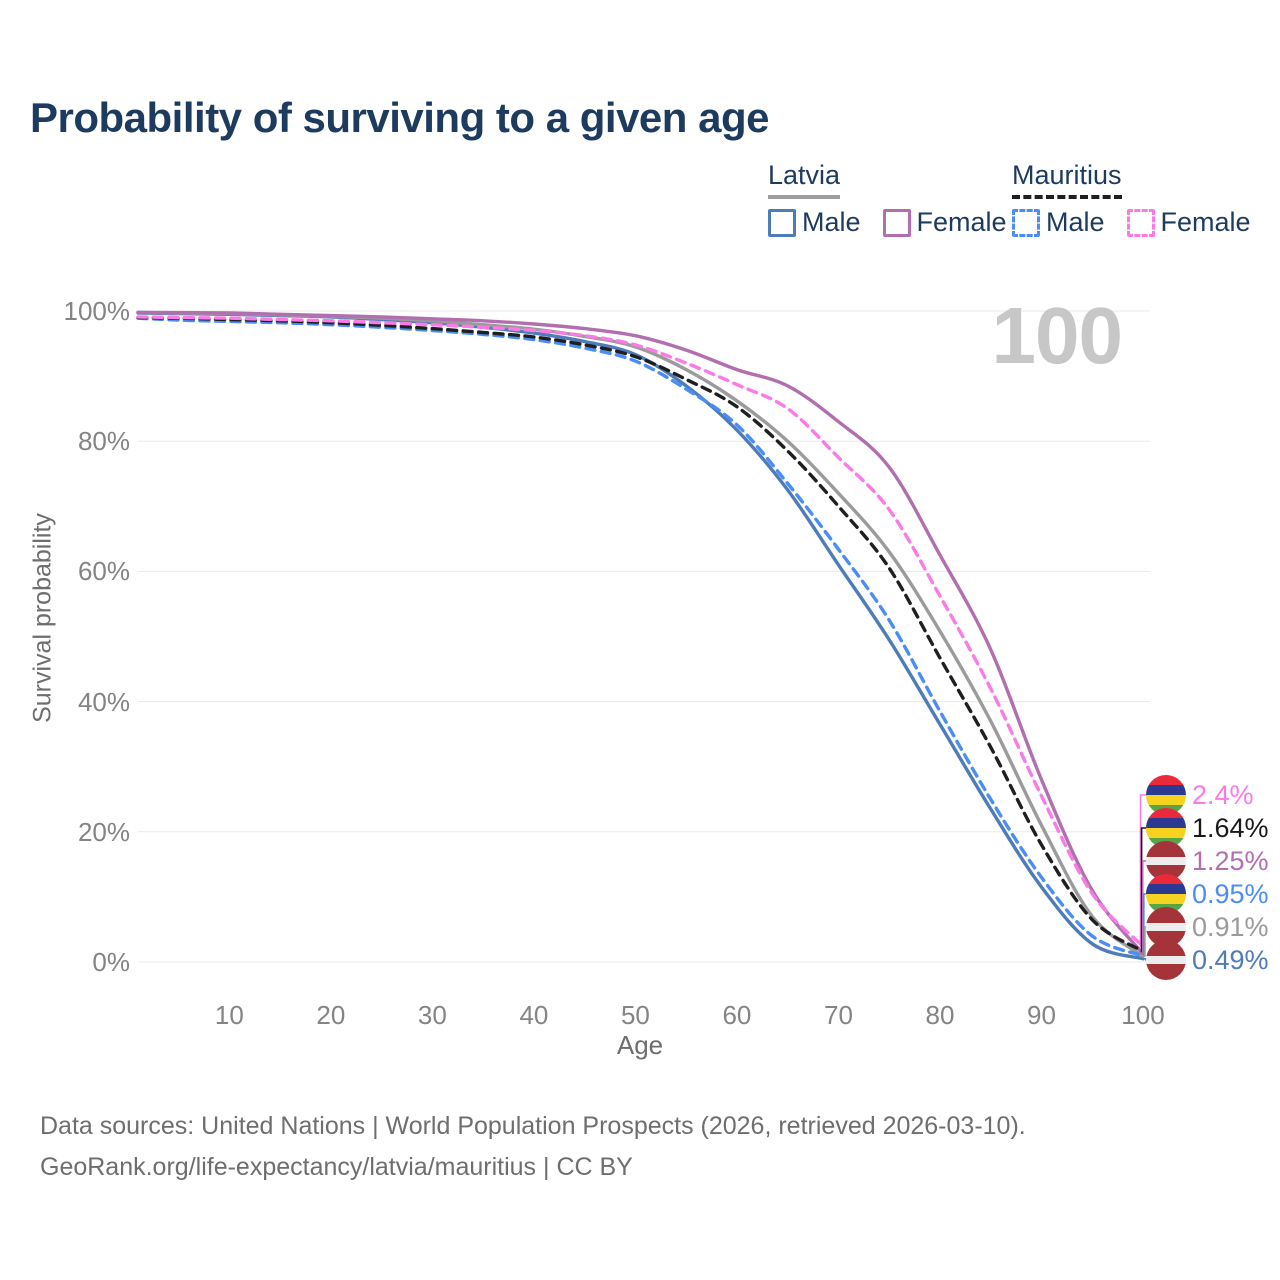  I want to click on x-tick-30: 30, so click(432, 1015).